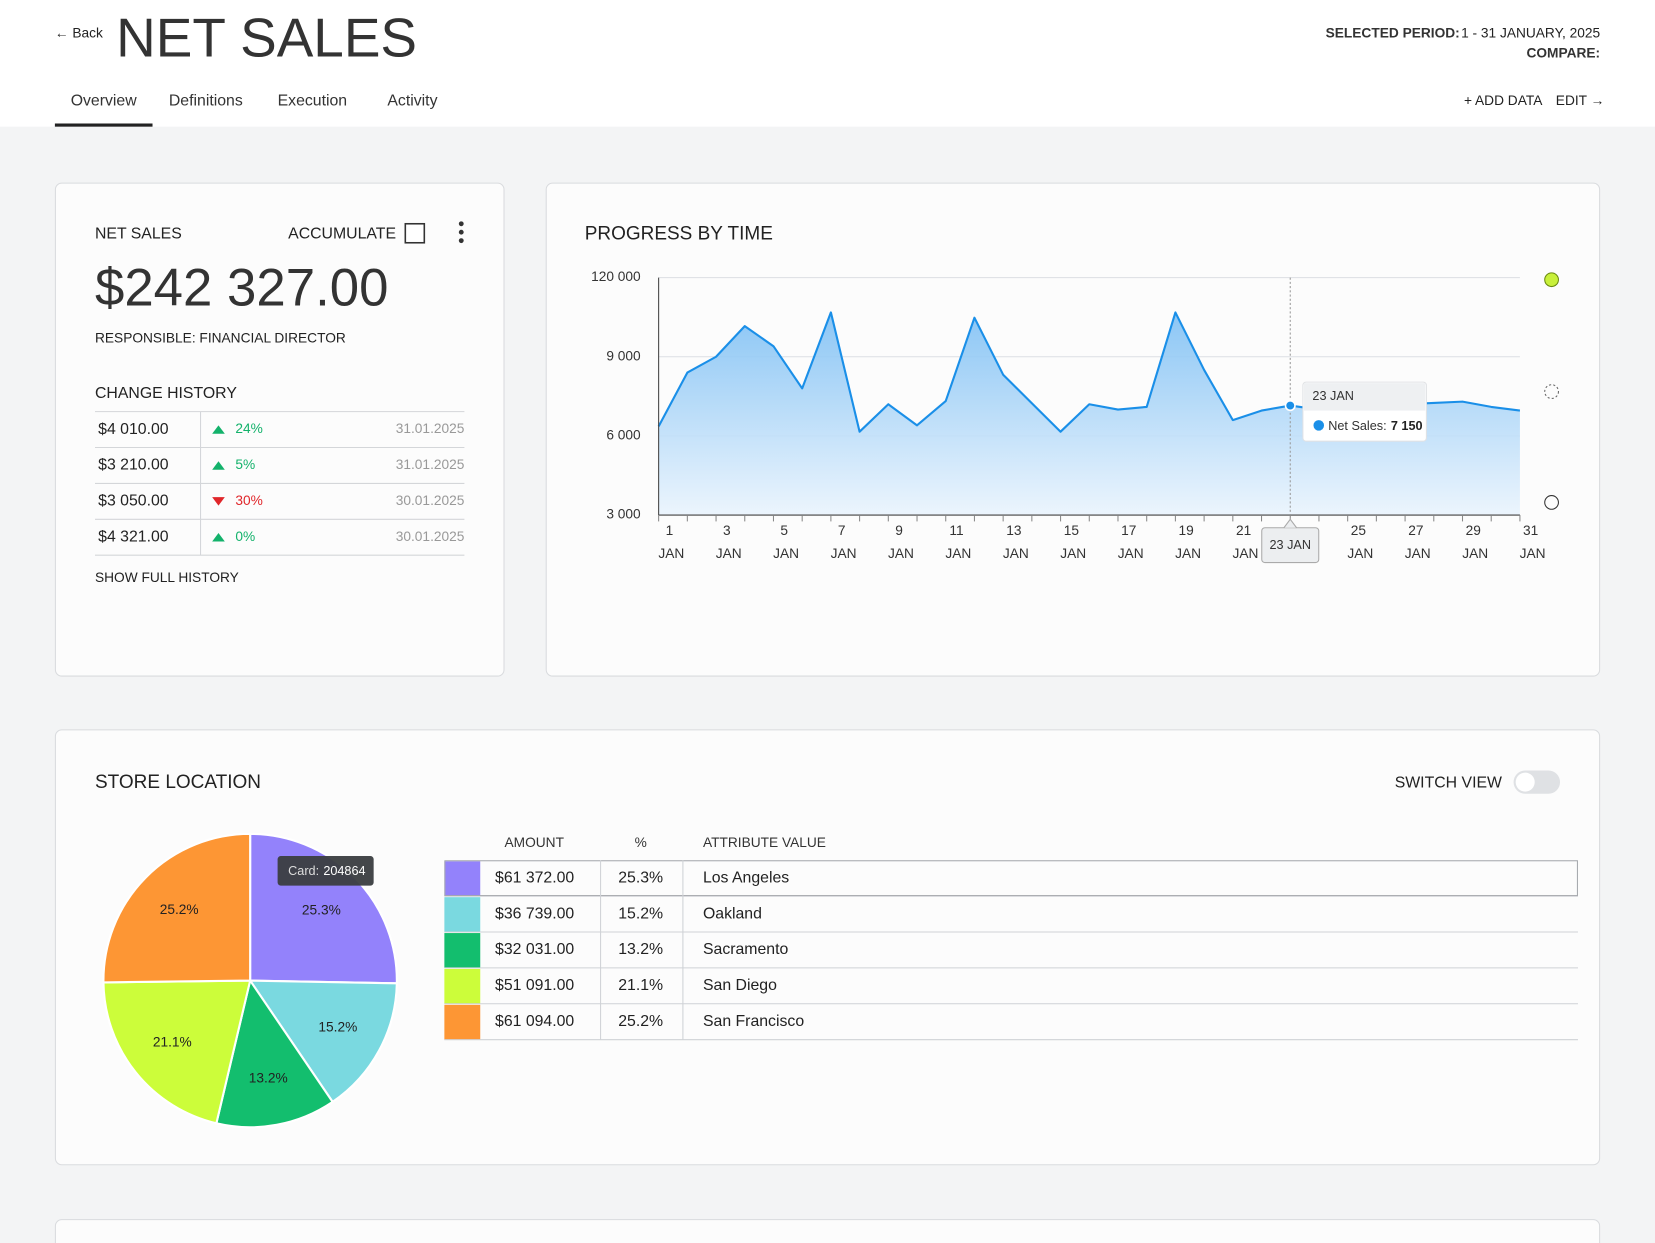 This screenshot has width=1655, height=1243. What do you see at coordinates (1357, 426) in the screenshot?
I see `tooltip-label: Net Sales:` at bounding box center [1357, 426].